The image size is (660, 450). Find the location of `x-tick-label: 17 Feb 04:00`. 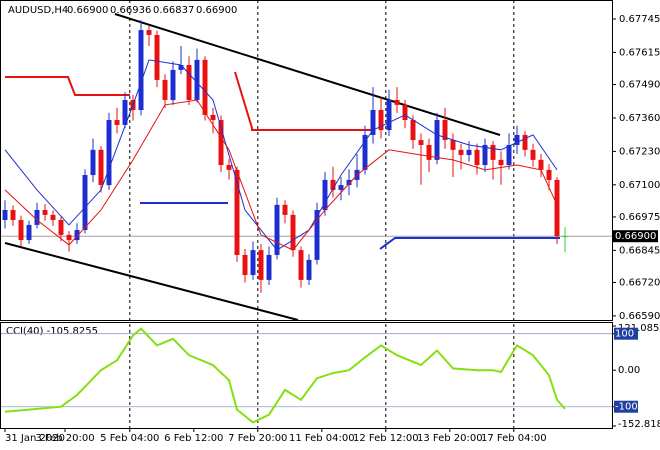

x-tick-label: 17 Feb 04:00 is located at coordinates (514, 438).